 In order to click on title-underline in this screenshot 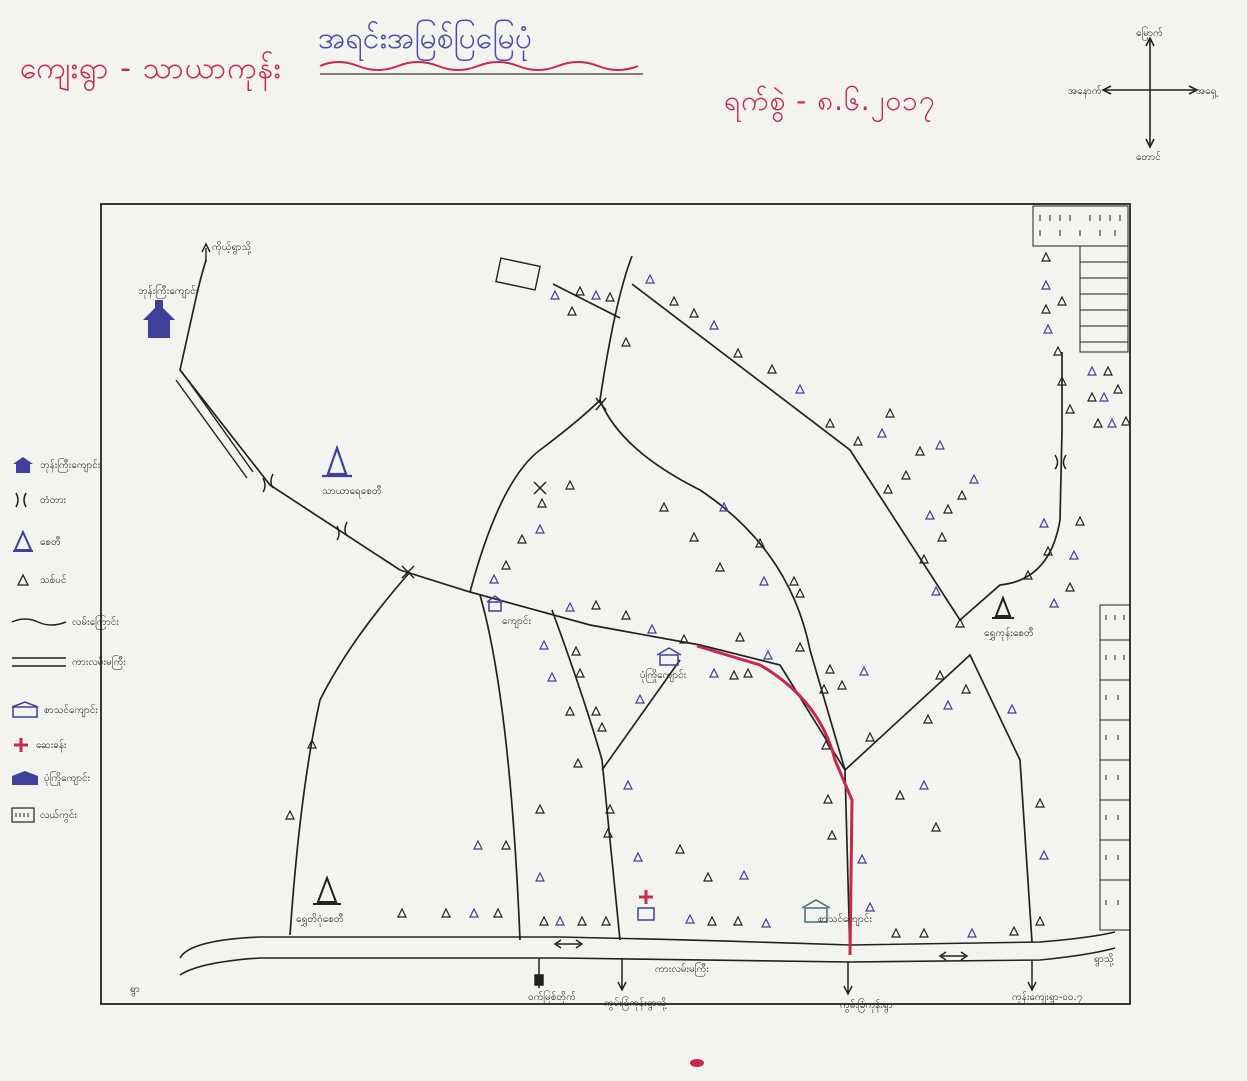, I will do `click(481, 68)`.